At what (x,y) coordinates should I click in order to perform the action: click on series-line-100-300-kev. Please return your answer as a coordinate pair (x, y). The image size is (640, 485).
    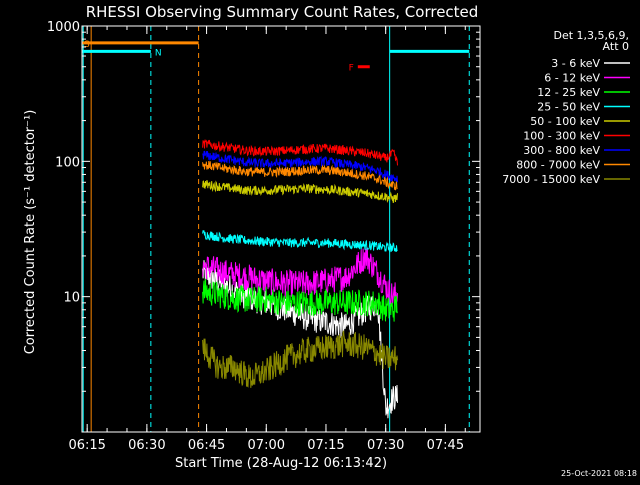
    Looking at the image, I should click on (300, 152).